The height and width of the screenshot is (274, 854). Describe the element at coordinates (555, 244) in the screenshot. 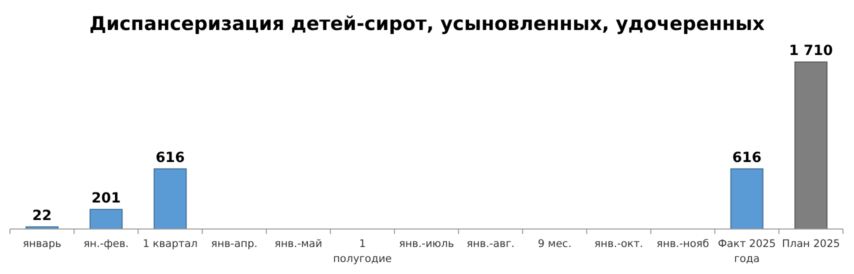

I see `x-tick-label: 9 мес.` at that location.